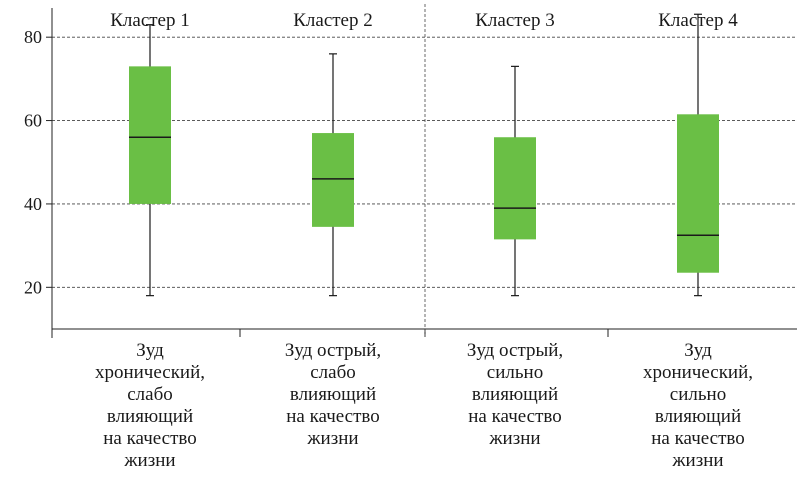 The image size is (800, 480). Describe the element at coordinates (333, 350) in the screenshot. I see `category-label-2-line-1: Зуд острый,` at that location.